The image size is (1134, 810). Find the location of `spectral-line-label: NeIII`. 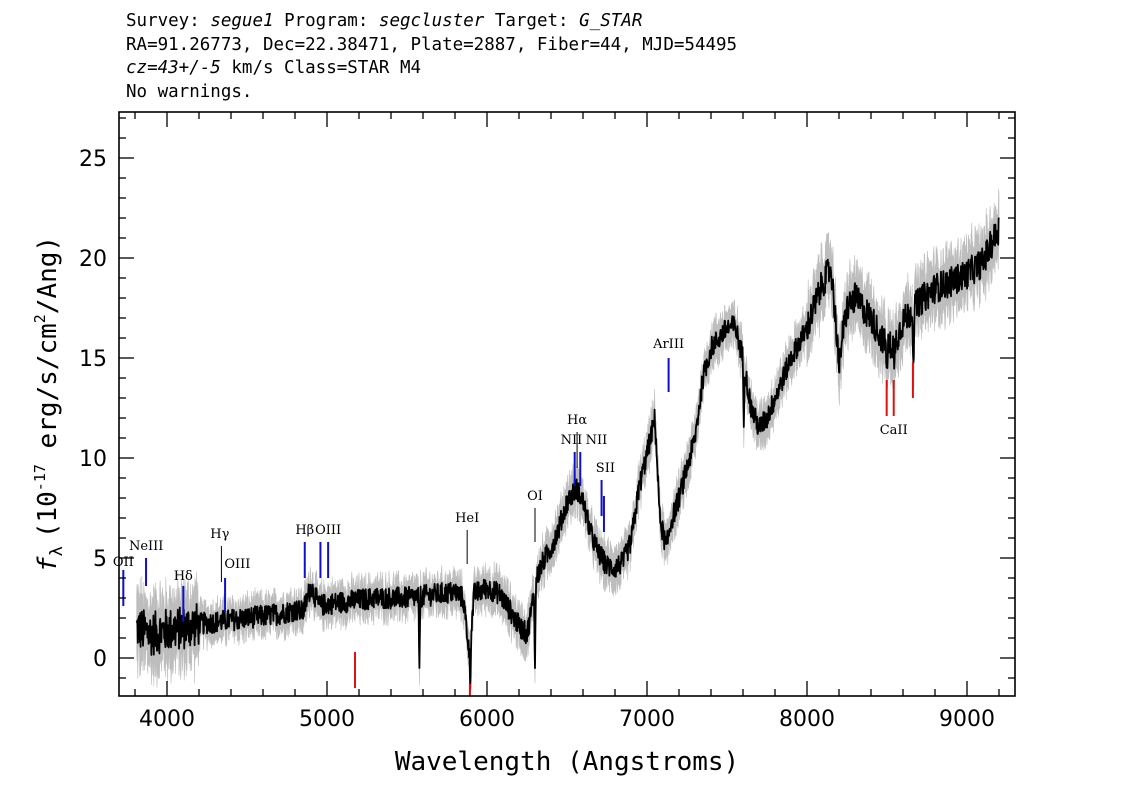

spectral-line-label: NeIII is located at coordinates (146, 546).